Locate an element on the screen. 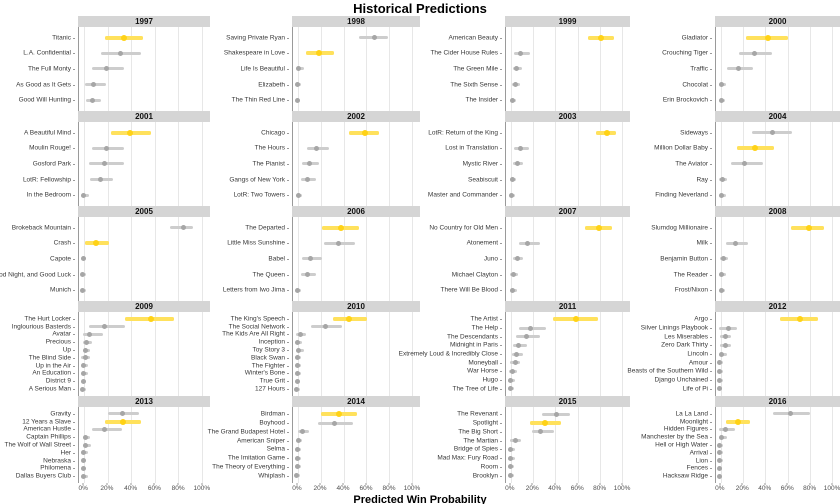 The height and width of the screenshot is (504, 840). movie-label-cell: Mystic River is located at coordinates (461, 164).